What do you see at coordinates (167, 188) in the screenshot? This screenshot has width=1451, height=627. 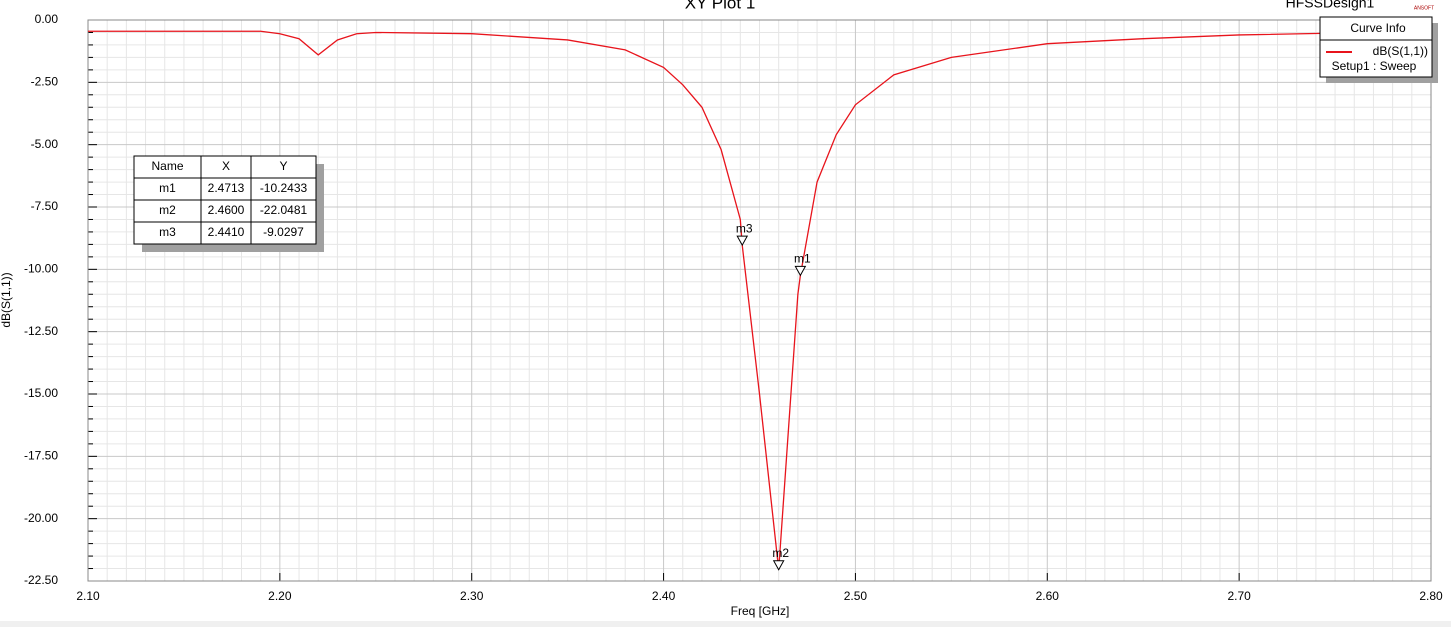 I see `table-cell: m1` at bounding box center [167, 188].